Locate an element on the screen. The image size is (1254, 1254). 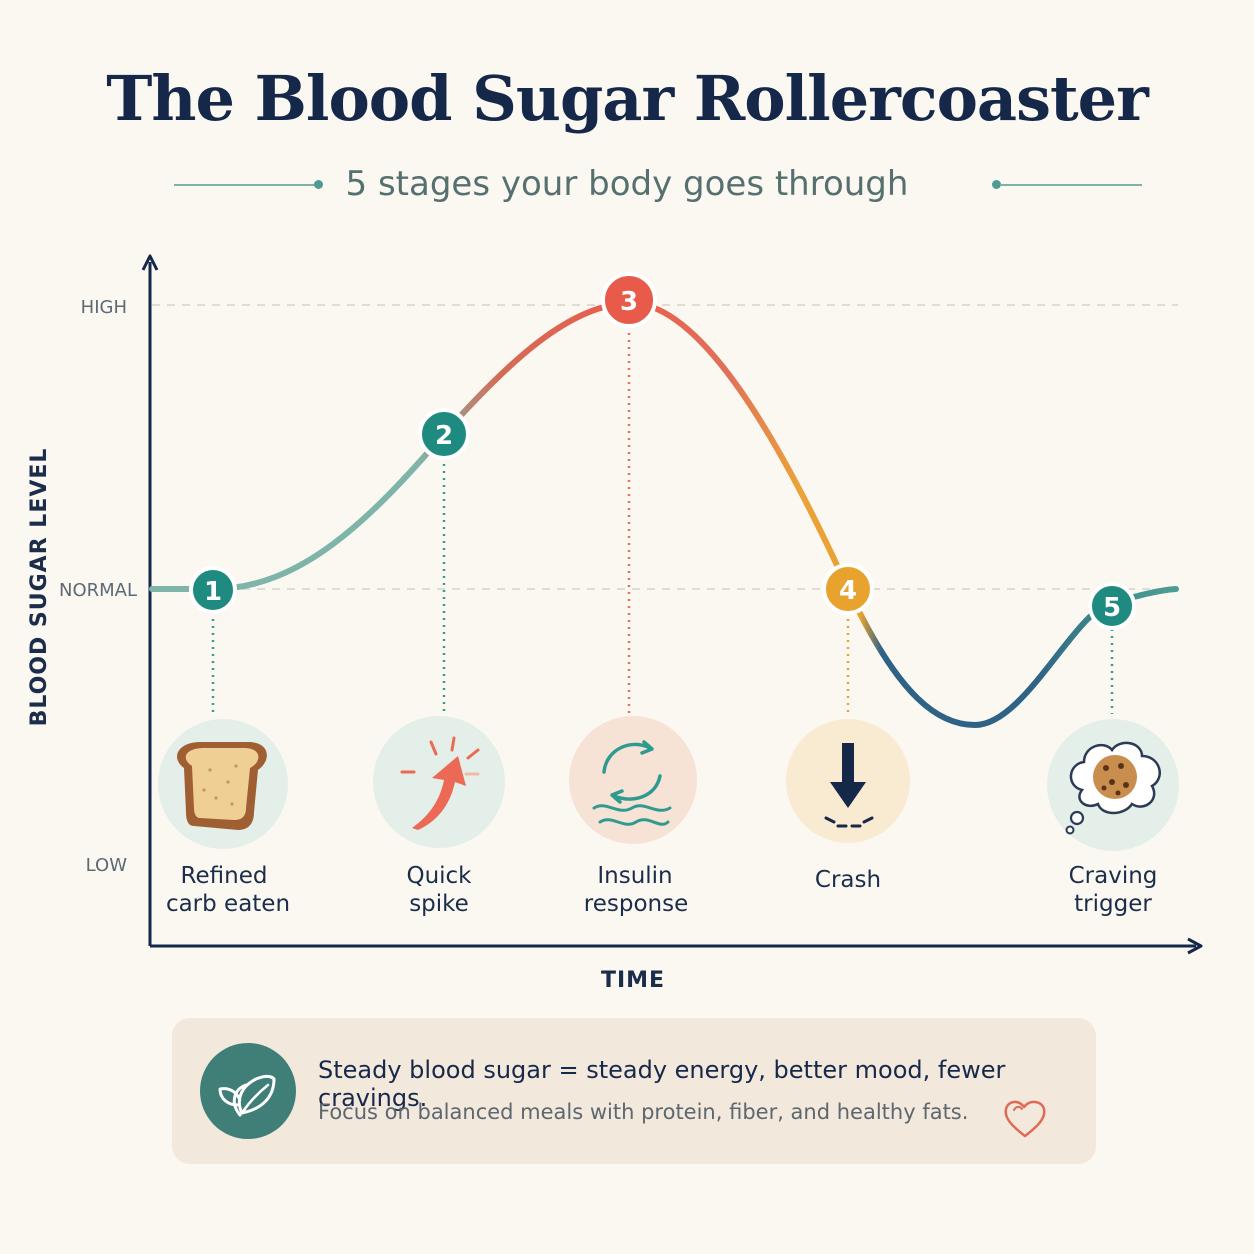
subtitle-left-dot is located at coordinates (318, 184).